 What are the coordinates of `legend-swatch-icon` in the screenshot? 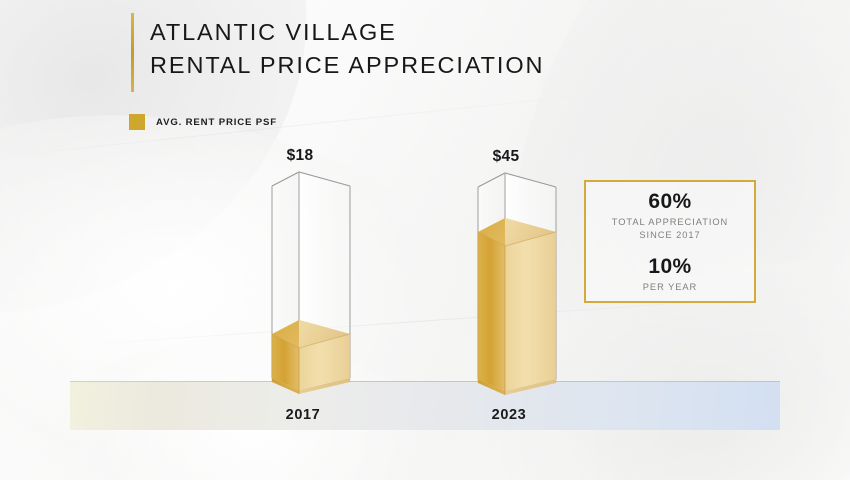 It's located at (137, 122).